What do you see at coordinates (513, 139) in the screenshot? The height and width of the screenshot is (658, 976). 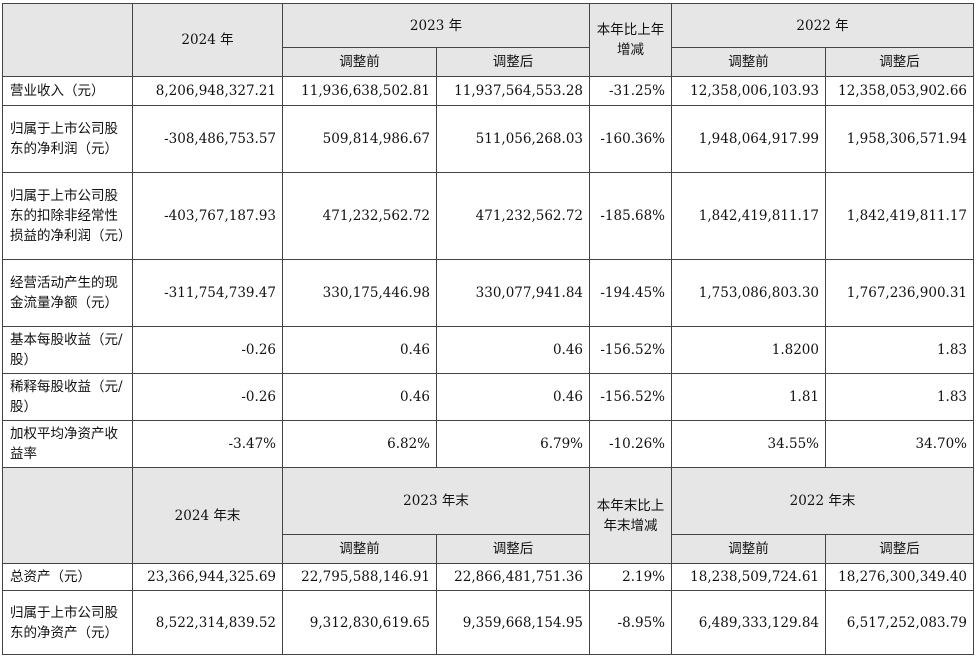 I see `cell-2023-after: 511,056,268.03` at bounding box center [513, 139].